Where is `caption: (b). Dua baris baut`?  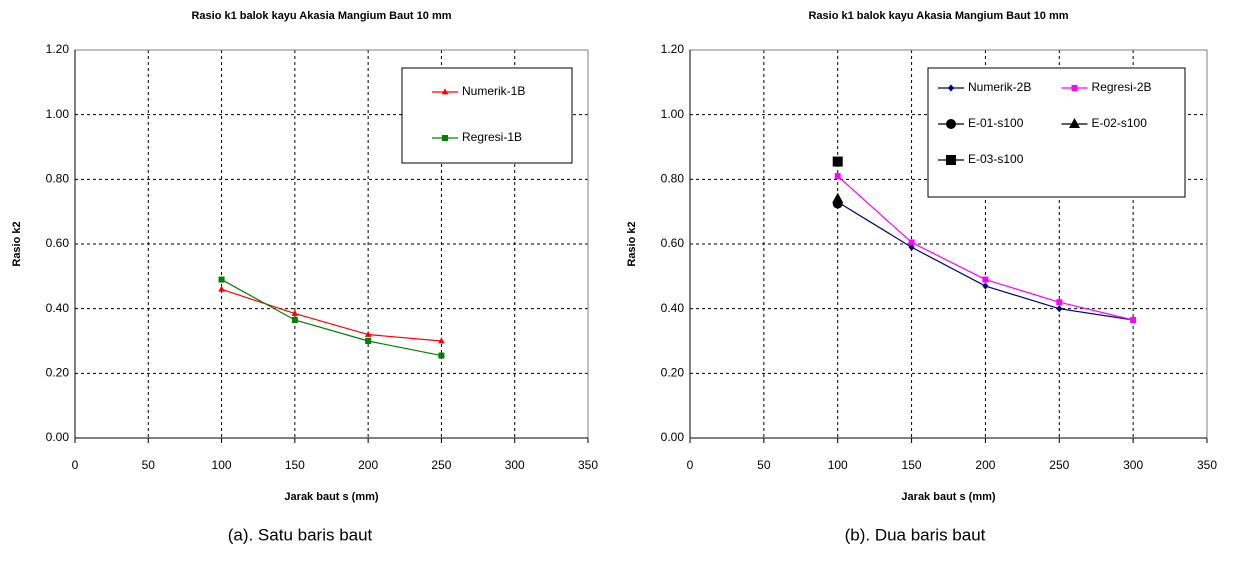
caption: (b). Dua baris baut is located at coordinates (915, 534).